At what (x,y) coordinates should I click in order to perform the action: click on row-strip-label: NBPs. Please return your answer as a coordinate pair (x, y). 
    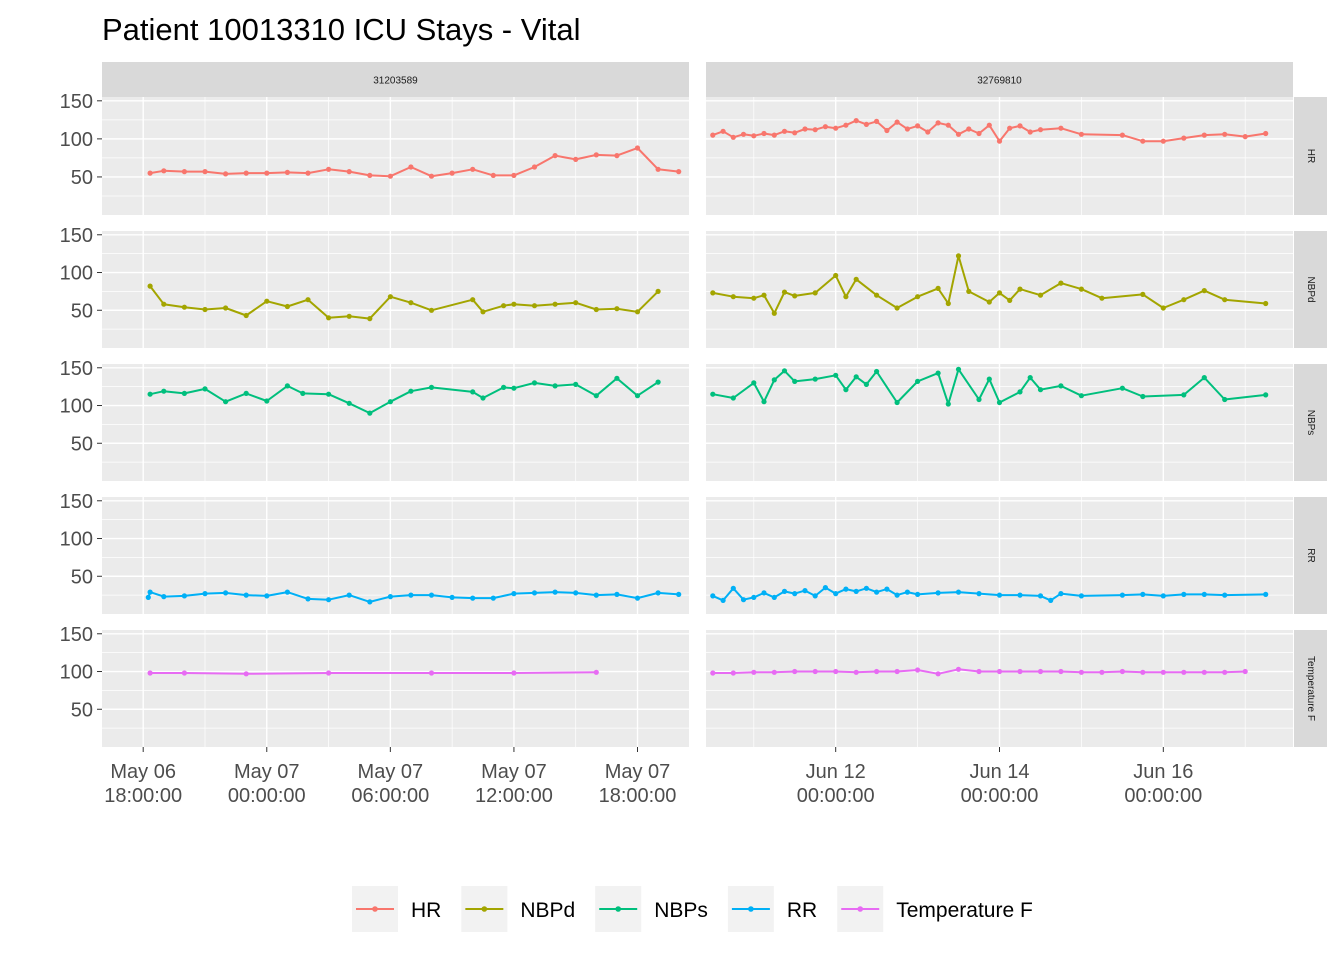
    Looking at the image, I should click on (1310, 423).